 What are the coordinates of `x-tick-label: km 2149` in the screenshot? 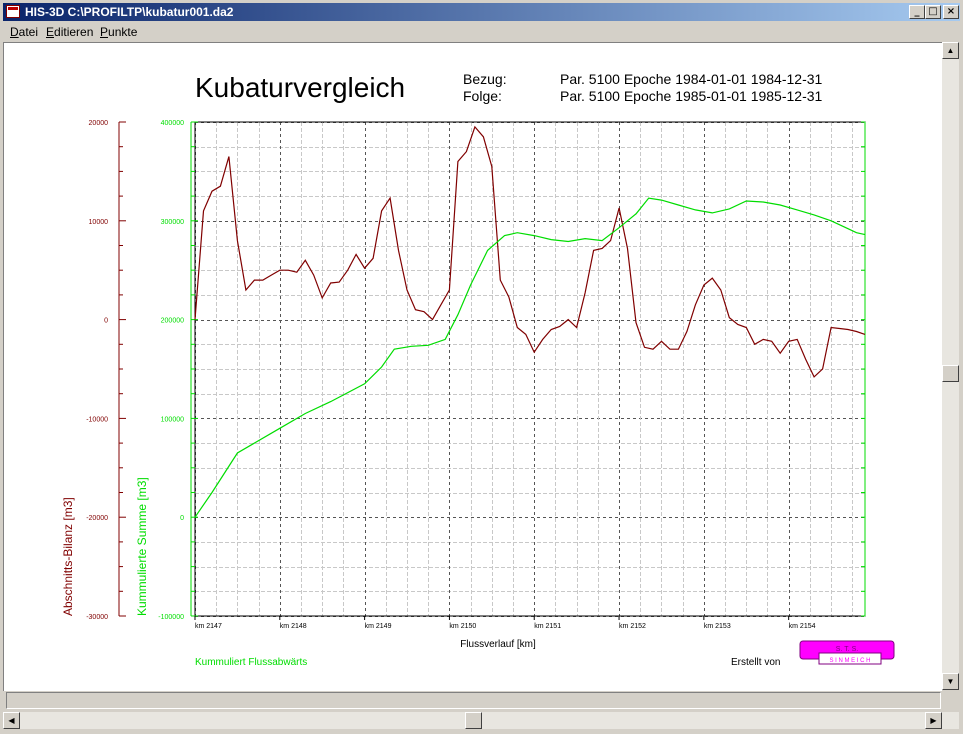 It's located at (378, 626).